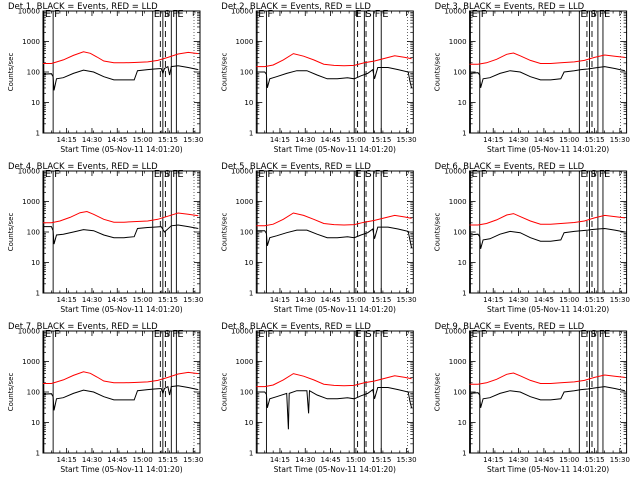 Image resolution: width=640 pixels, height=480 pixels. Describe the element at coordinates (510, 7) in the screenshot. I see `panel-title: Det 3, BLACK = Events, RED = LLD` at that location.